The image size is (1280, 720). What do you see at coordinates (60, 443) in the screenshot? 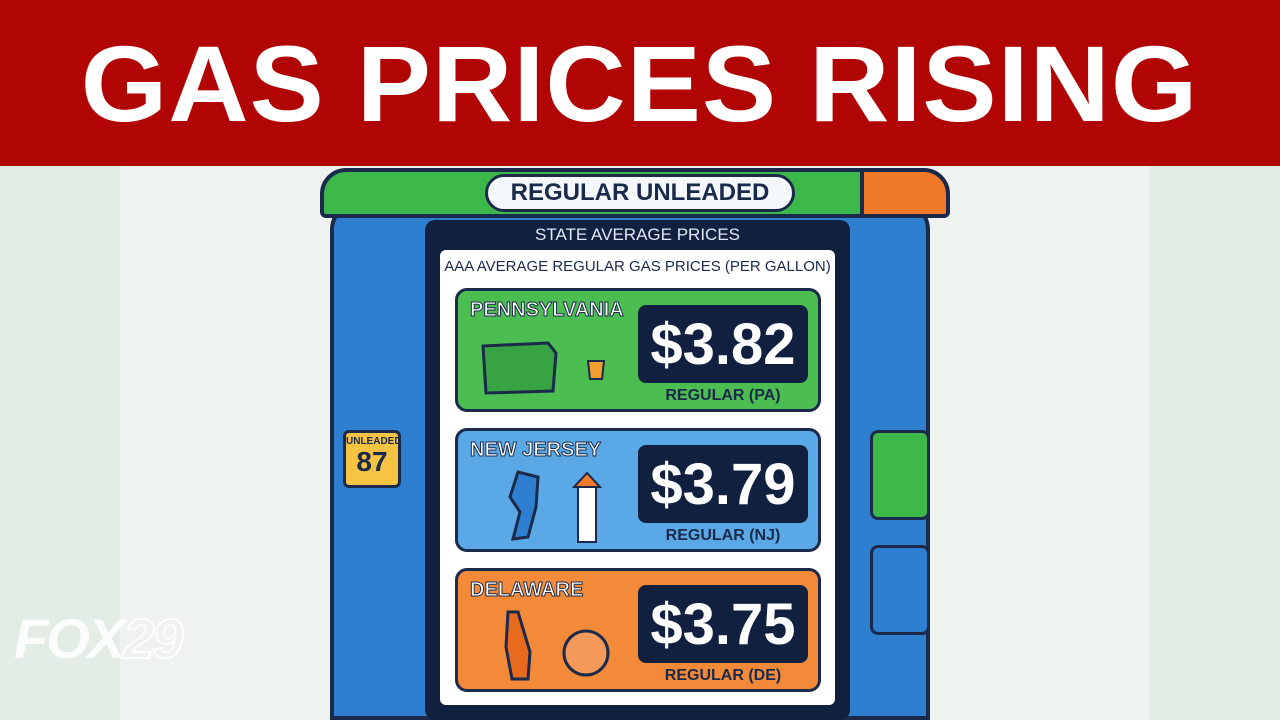
I see `bg-left` at bounding box center [60, 443].